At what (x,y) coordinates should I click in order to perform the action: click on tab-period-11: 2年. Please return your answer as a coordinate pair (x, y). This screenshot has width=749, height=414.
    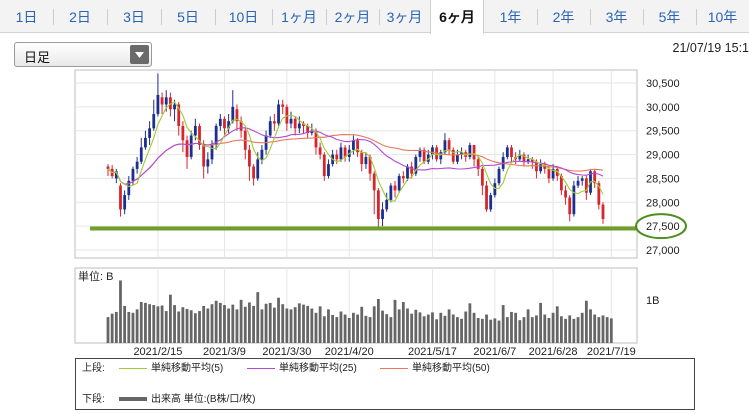
    Looking at the image, I should click on (563, 17).